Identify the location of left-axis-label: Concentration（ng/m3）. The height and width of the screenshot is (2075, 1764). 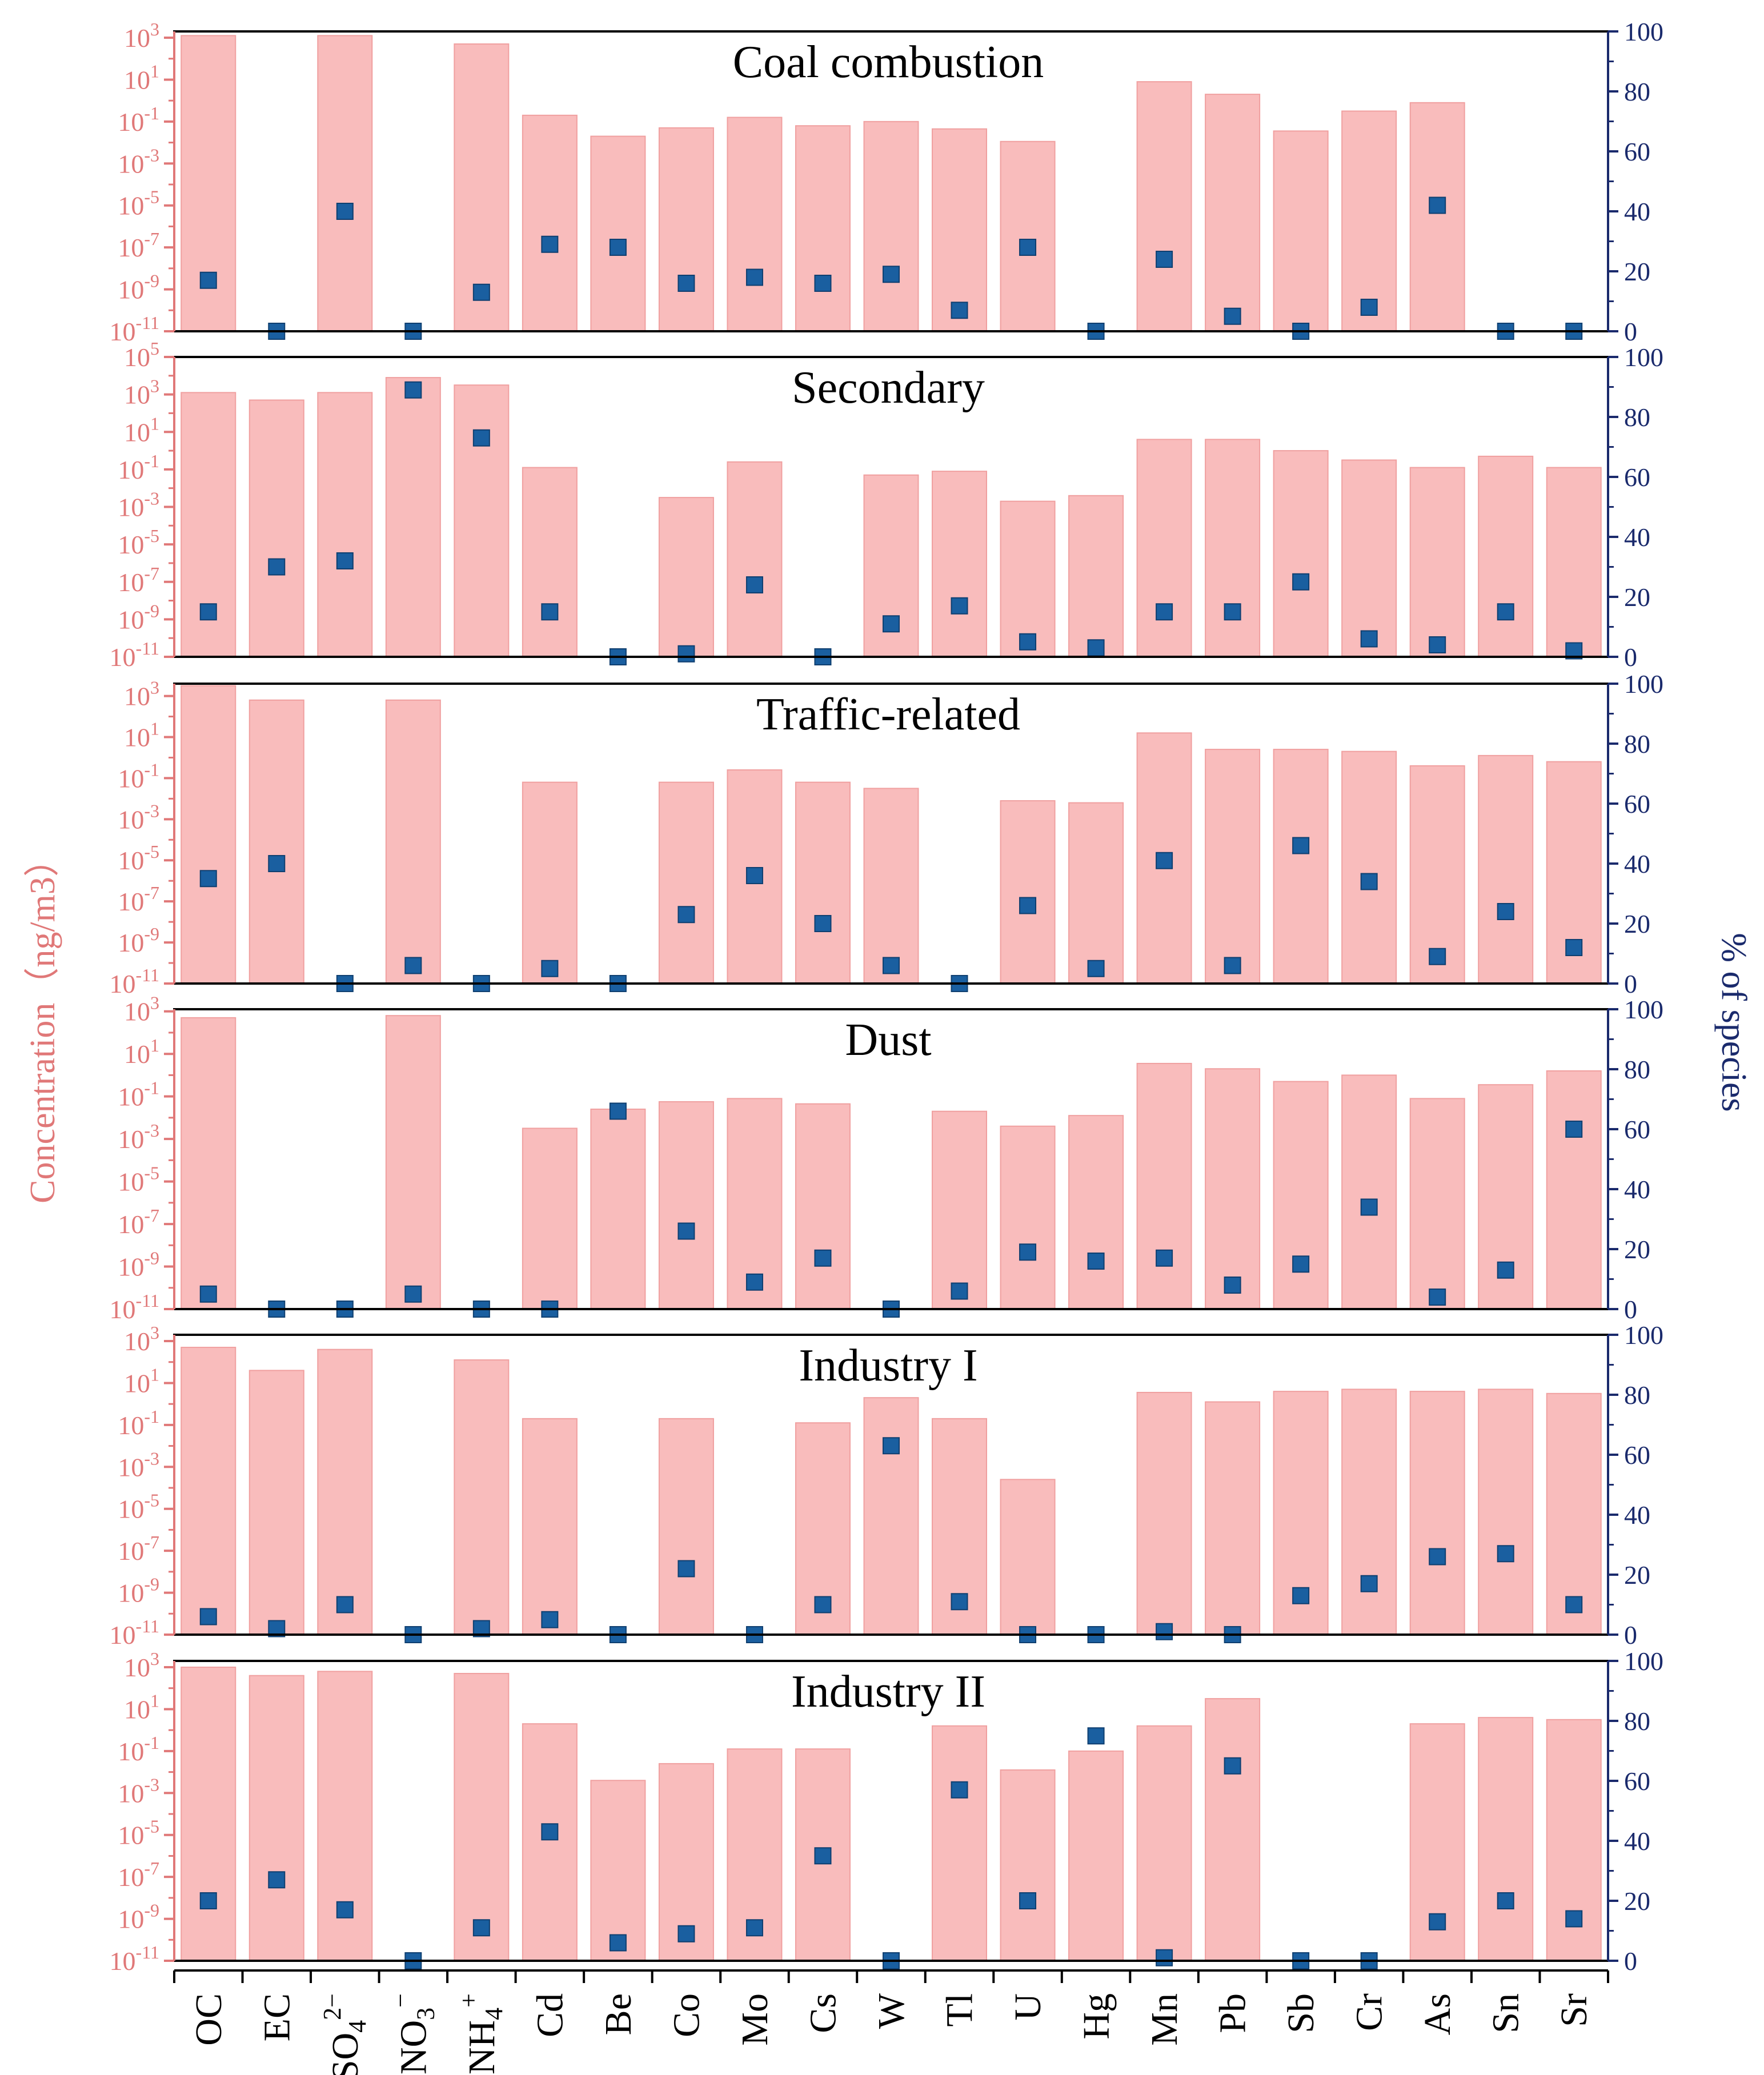
(43, 1022).